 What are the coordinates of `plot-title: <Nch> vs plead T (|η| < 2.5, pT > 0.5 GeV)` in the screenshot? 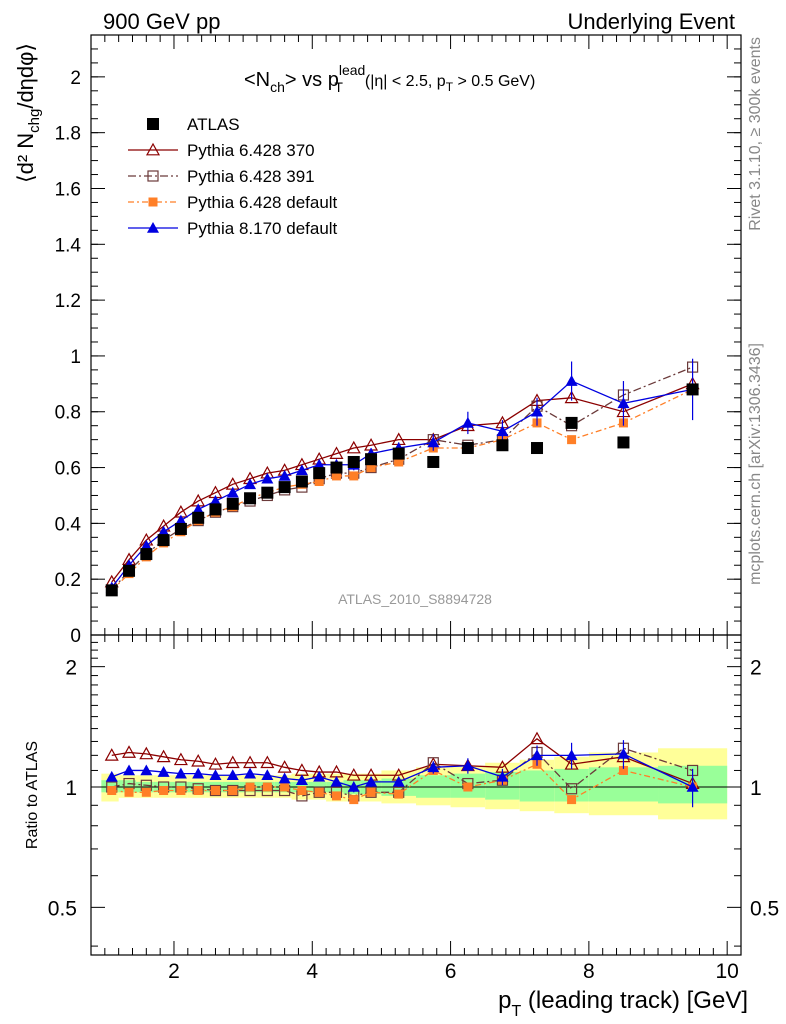 It's located at (389, 78).